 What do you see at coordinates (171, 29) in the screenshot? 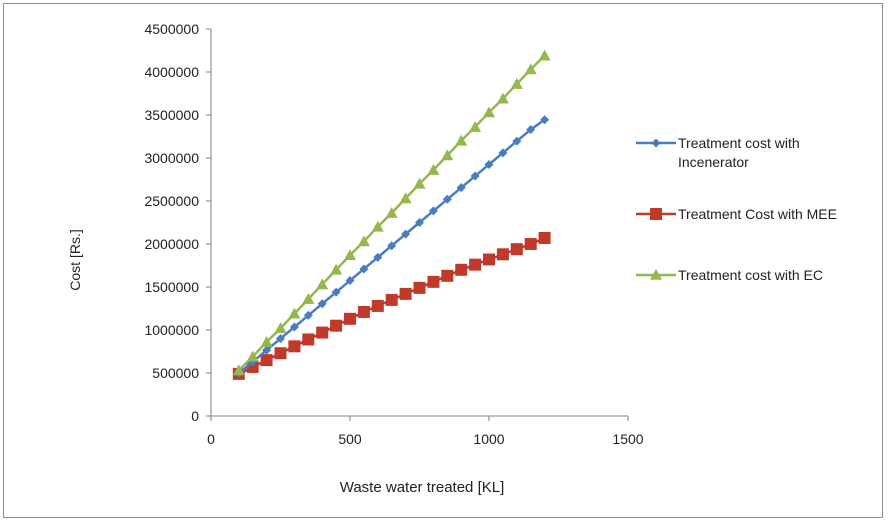
I see `y-tick-label: 4500000` at bounding box center [171, 29].